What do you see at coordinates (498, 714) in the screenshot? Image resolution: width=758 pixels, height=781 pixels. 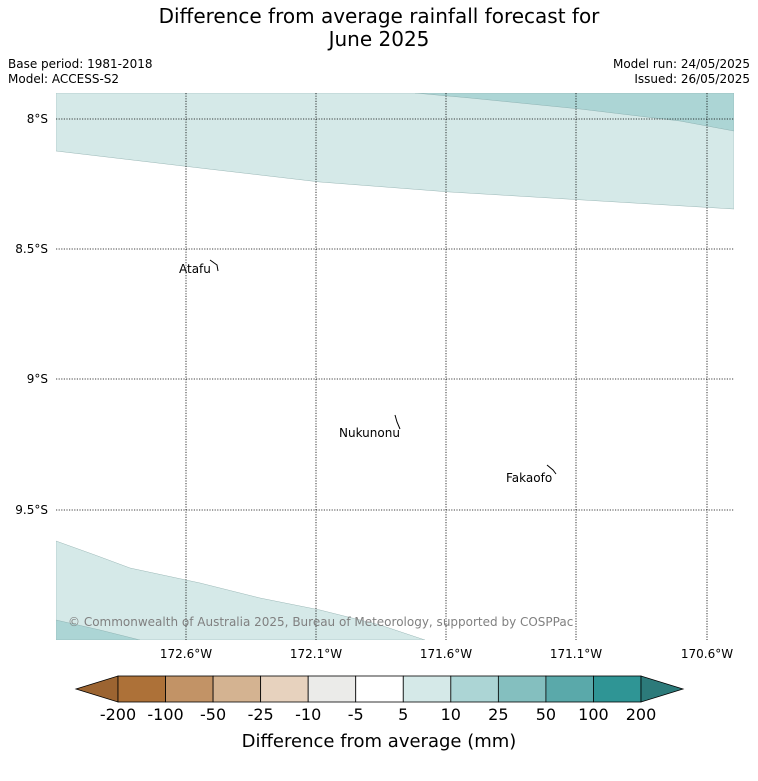 I see `colorbar-tick-label: 25` at bounding box center [498, 714].